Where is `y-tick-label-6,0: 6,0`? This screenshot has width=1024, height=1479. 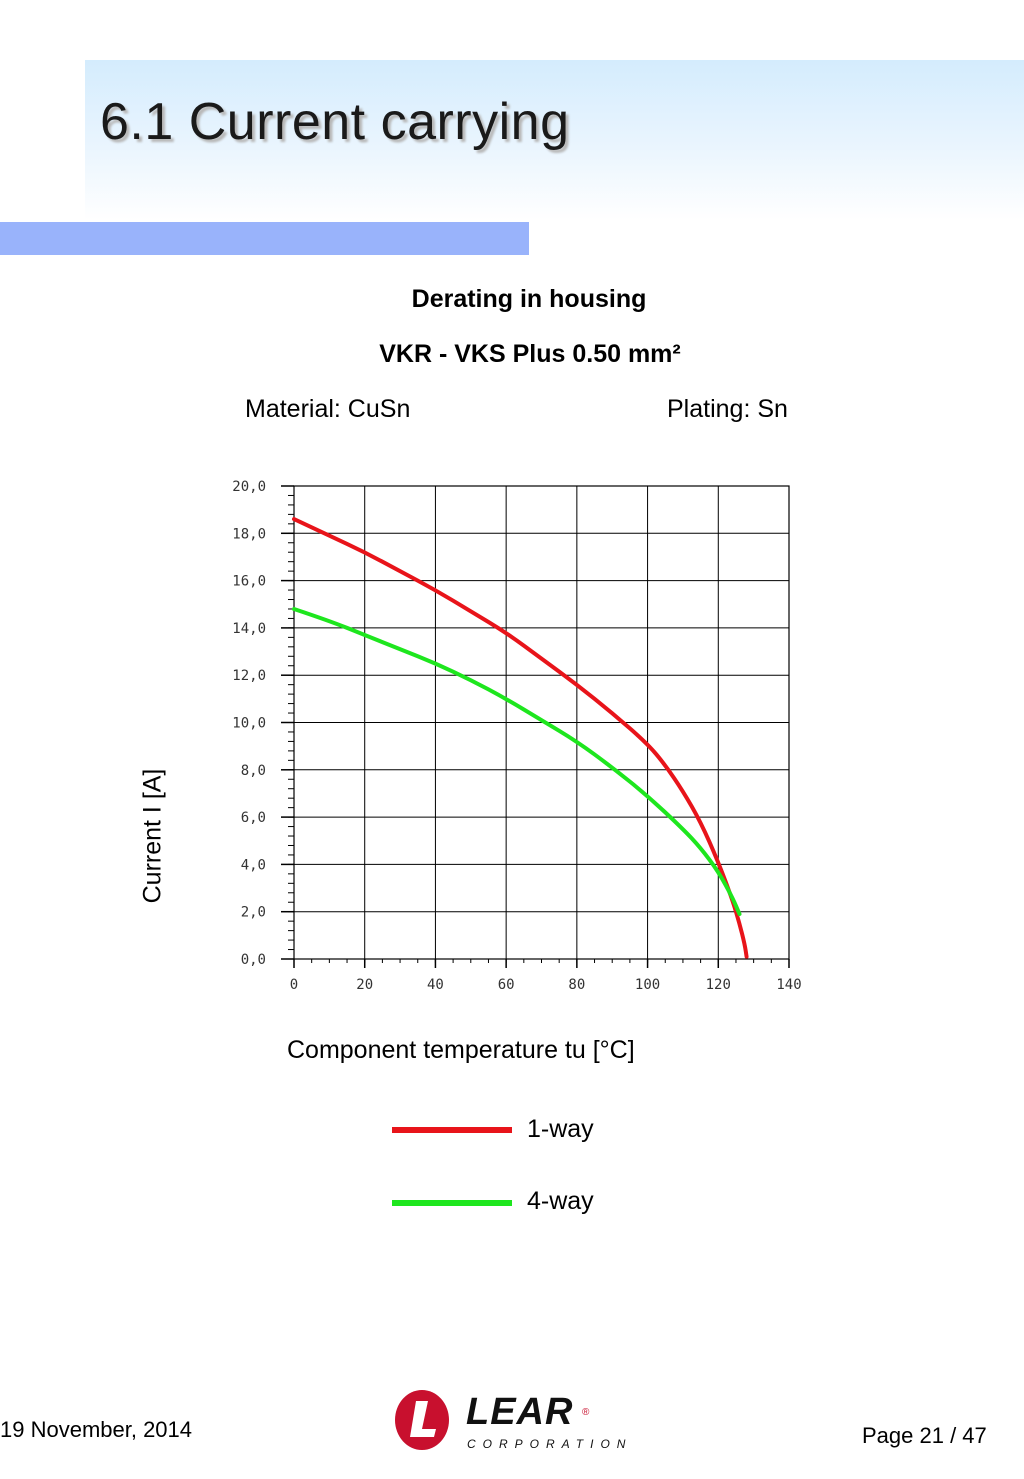
y-tick-label-6,0: 6,0 is located at coordinates (253, 818).